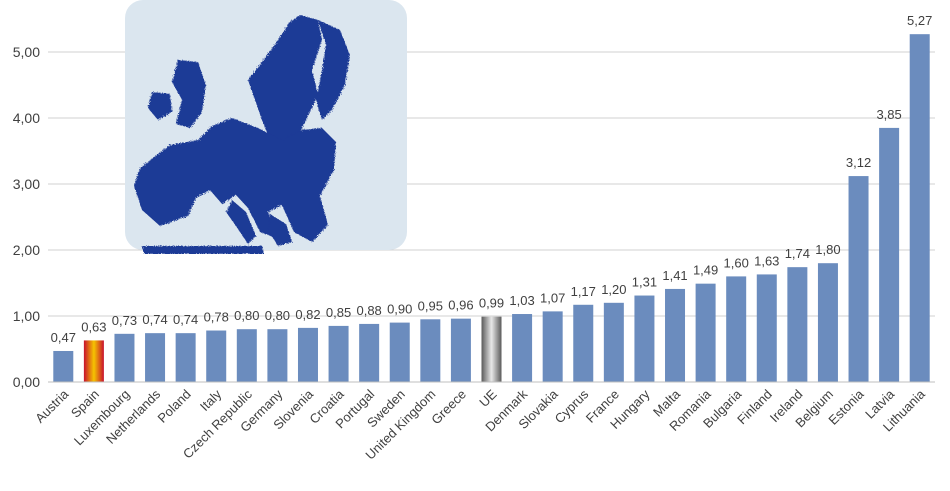 Image resolution: width=950 pixels, height=491 pixels. What do you see at coordinates (846, 407) in the screenshot?
I see `x-tick-label: Estonia` at bounding box center [846, 407].